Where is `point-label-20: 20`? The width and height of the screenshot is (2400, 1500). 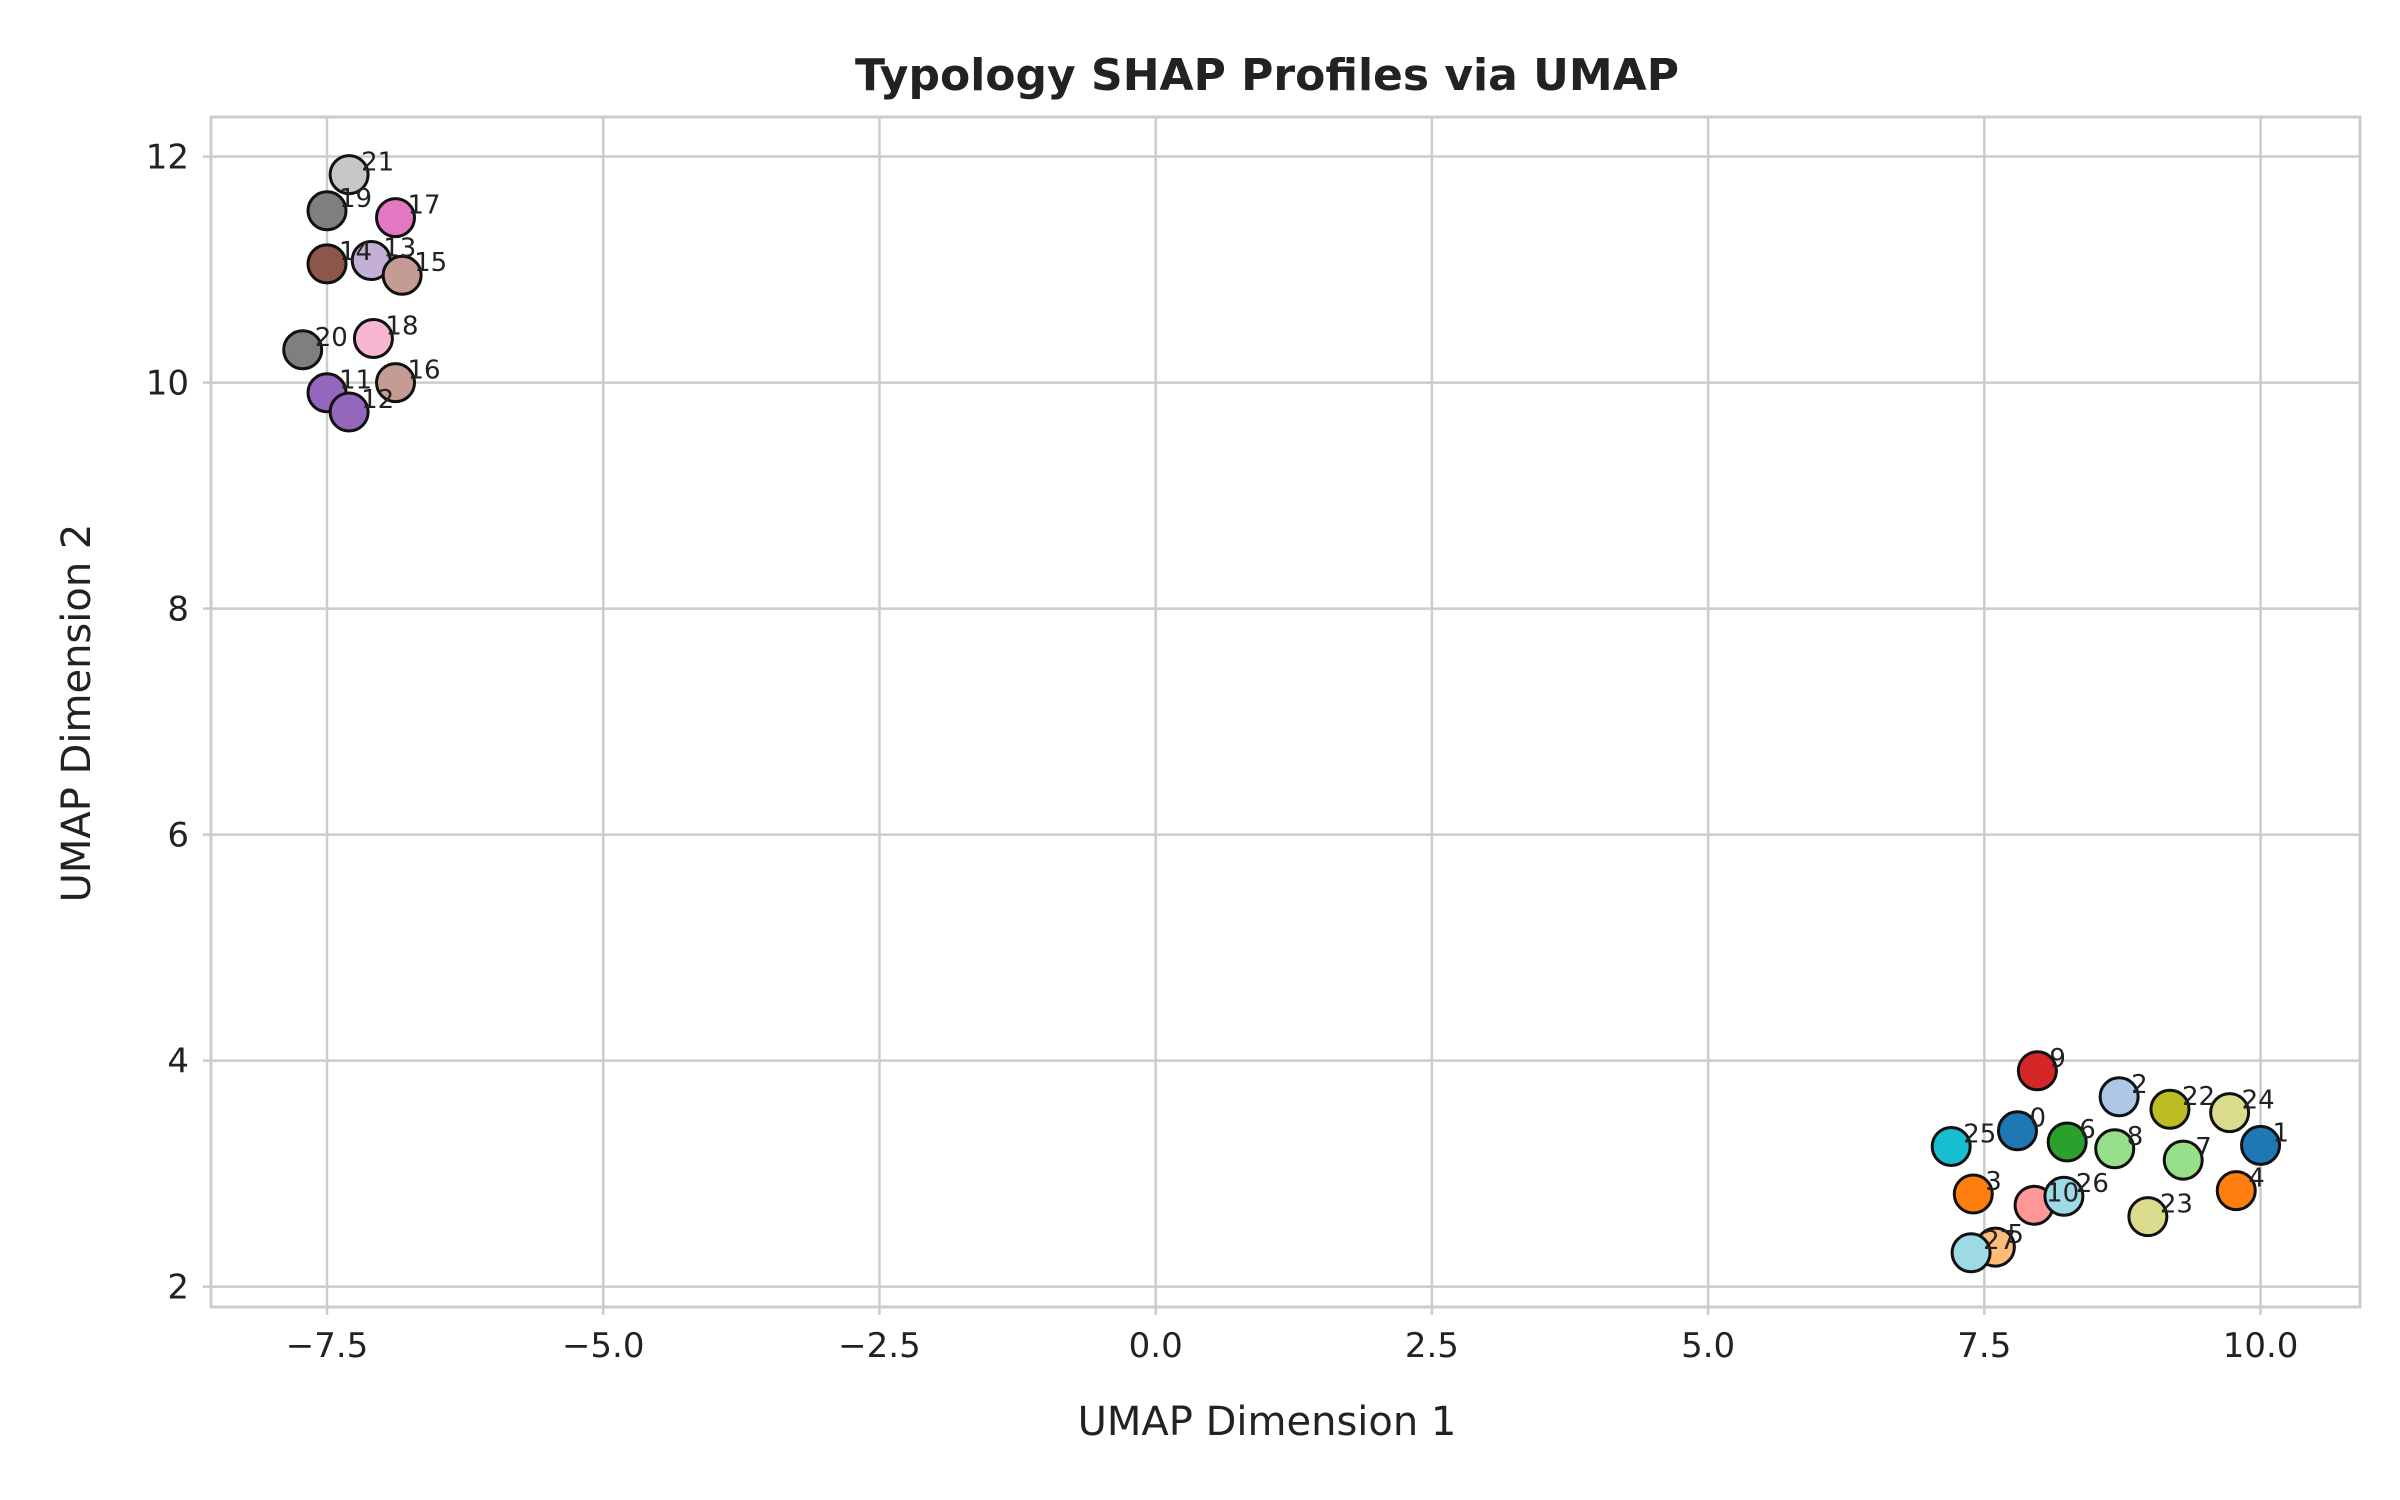
point-label-20: 20 is located at coordinates (331, 338).